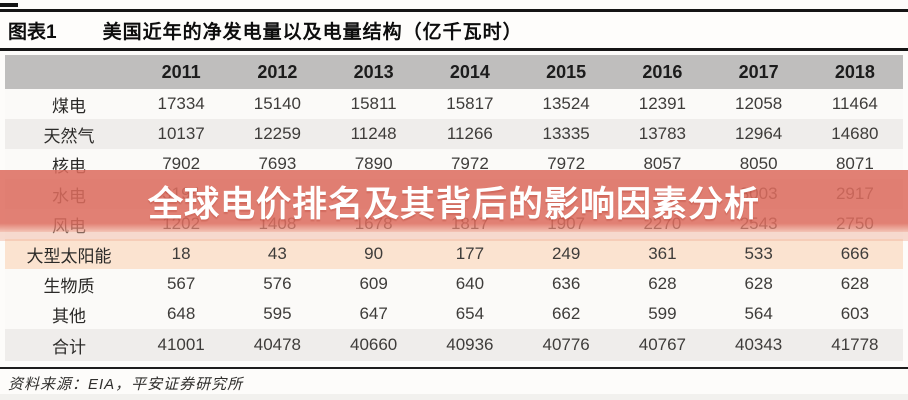 The image size is (908, 400). What do you see at coordinates (758, 193) in the screenshot?
I see `value-cell: 3003` at bounding box center [758, 193].